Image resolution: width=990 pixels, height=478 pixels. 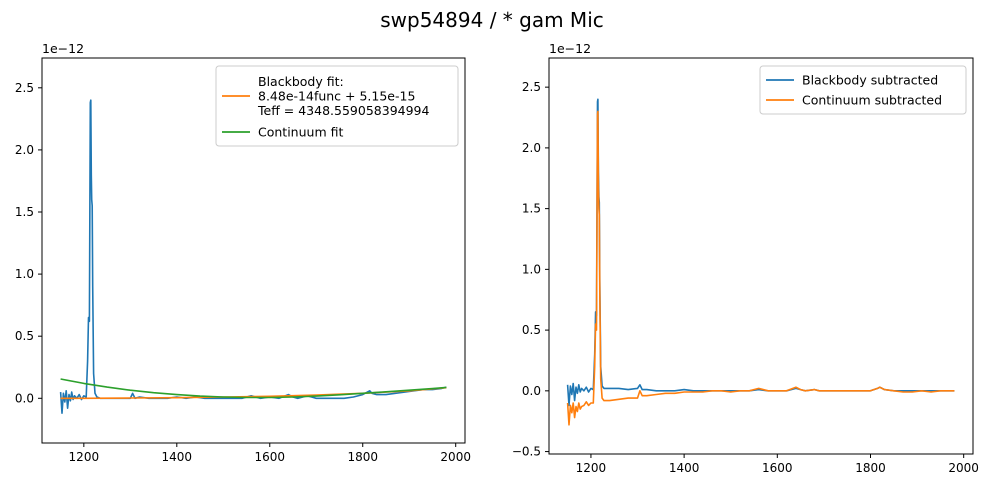 I want to click on legend-label: Continuum fit, so click(x=300, y=132).